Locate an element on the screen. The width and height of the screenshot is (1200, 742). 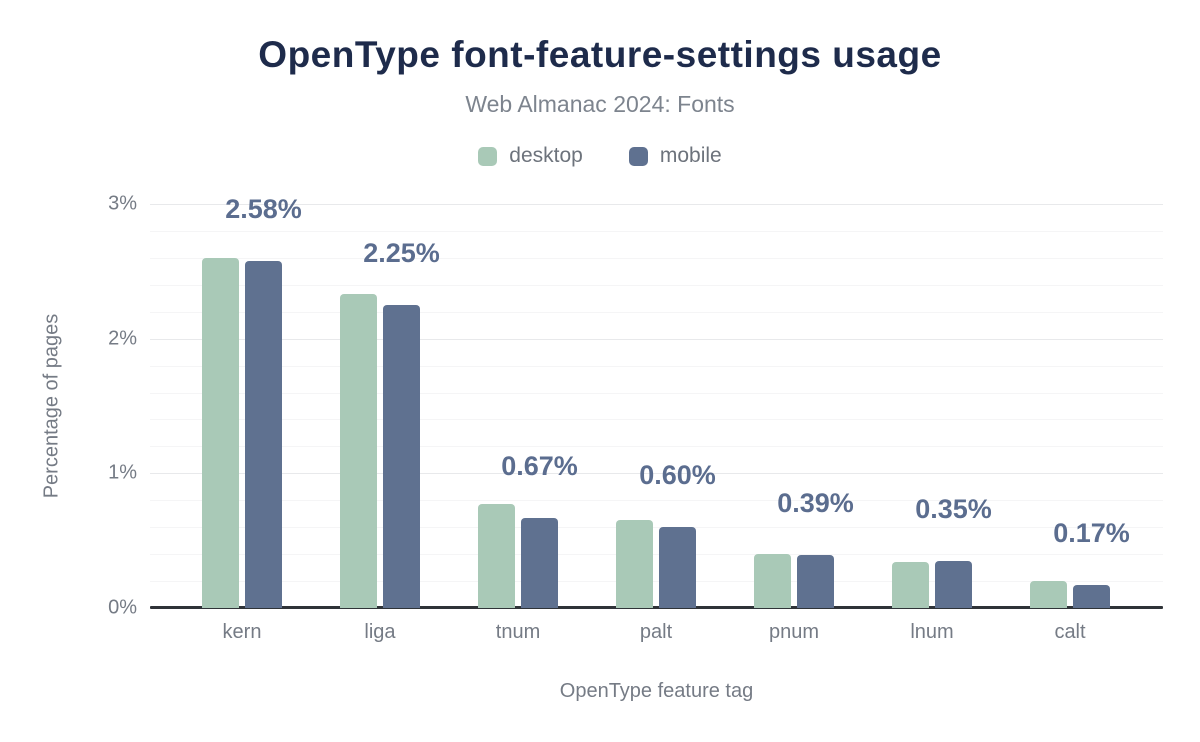
x-tick-label-pnum: pnum is located at coordinates (794, 632).